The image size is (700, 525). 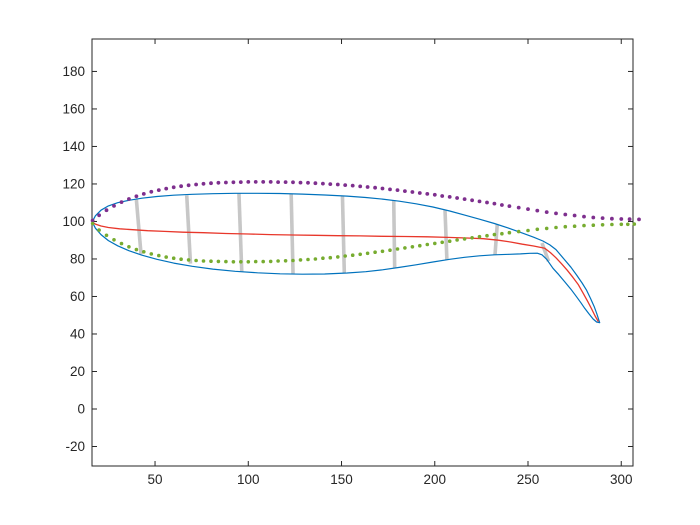 What do you see at coordinates (73, 71) in the screenshot?
I see `y-tick-label: 180` at bounding box center [73, 71].